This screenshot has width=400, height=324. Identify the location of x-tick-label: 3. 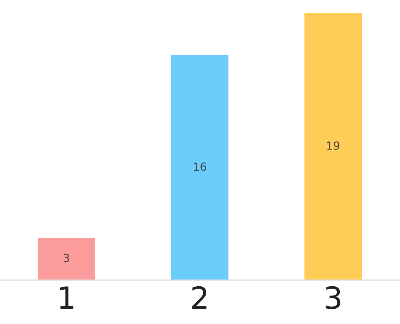
(333, 298).